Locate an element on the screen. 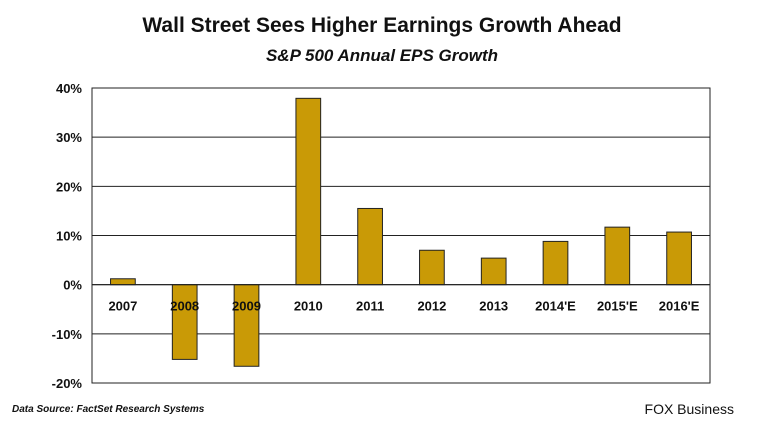  x-tick-label: 2012 is located at coordinates (431, 306).